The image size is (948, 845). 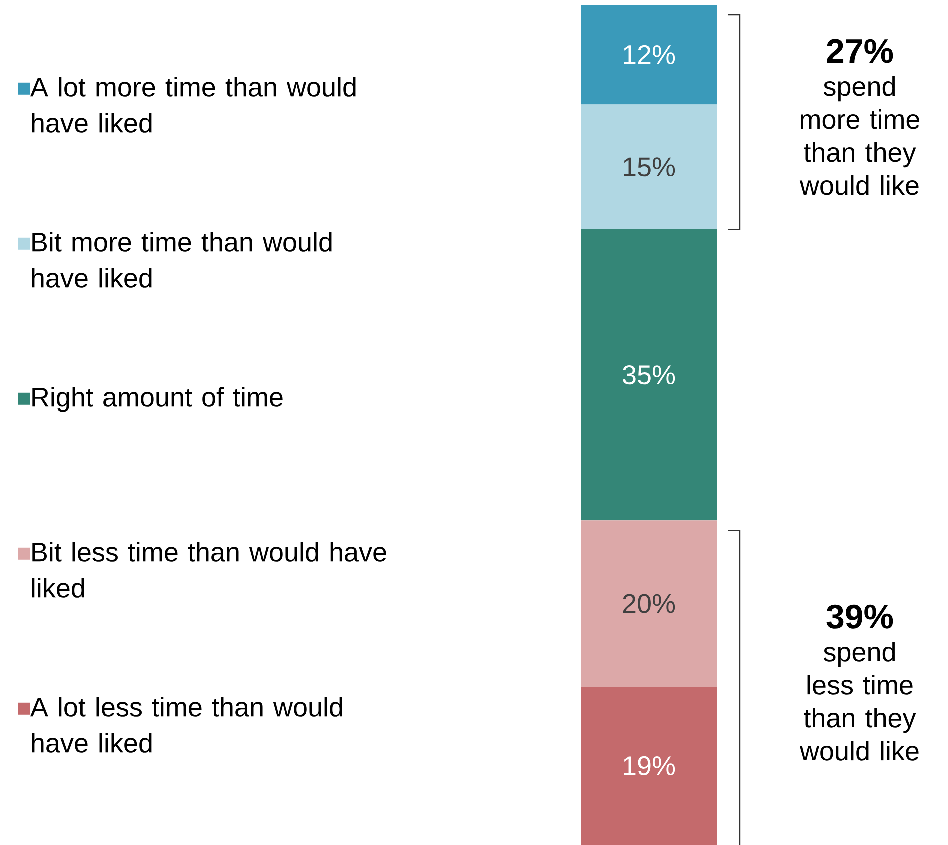 I want to click on legend-label: Bit more time than would have liked, so click(x=182, y=260).